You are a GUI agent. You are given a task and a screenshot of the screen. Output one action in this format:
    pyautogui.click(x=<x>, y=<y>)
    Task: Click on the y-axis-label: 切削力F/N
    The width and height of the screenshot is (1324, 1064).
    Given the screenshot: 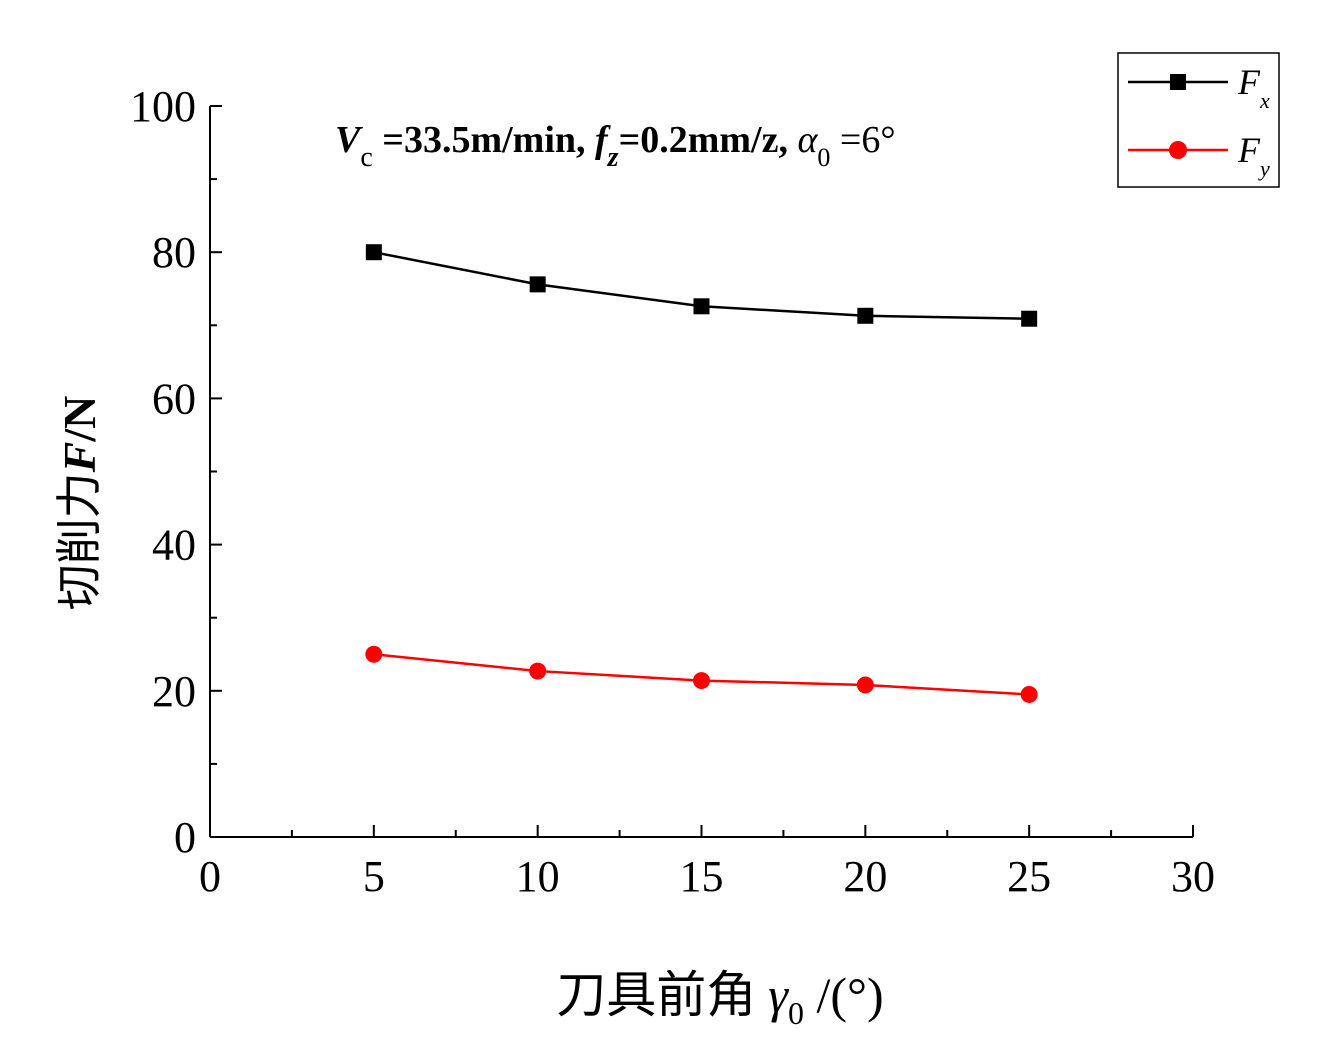 What is the action you would take?
    pyautogui.click(x=79, y=503)
    